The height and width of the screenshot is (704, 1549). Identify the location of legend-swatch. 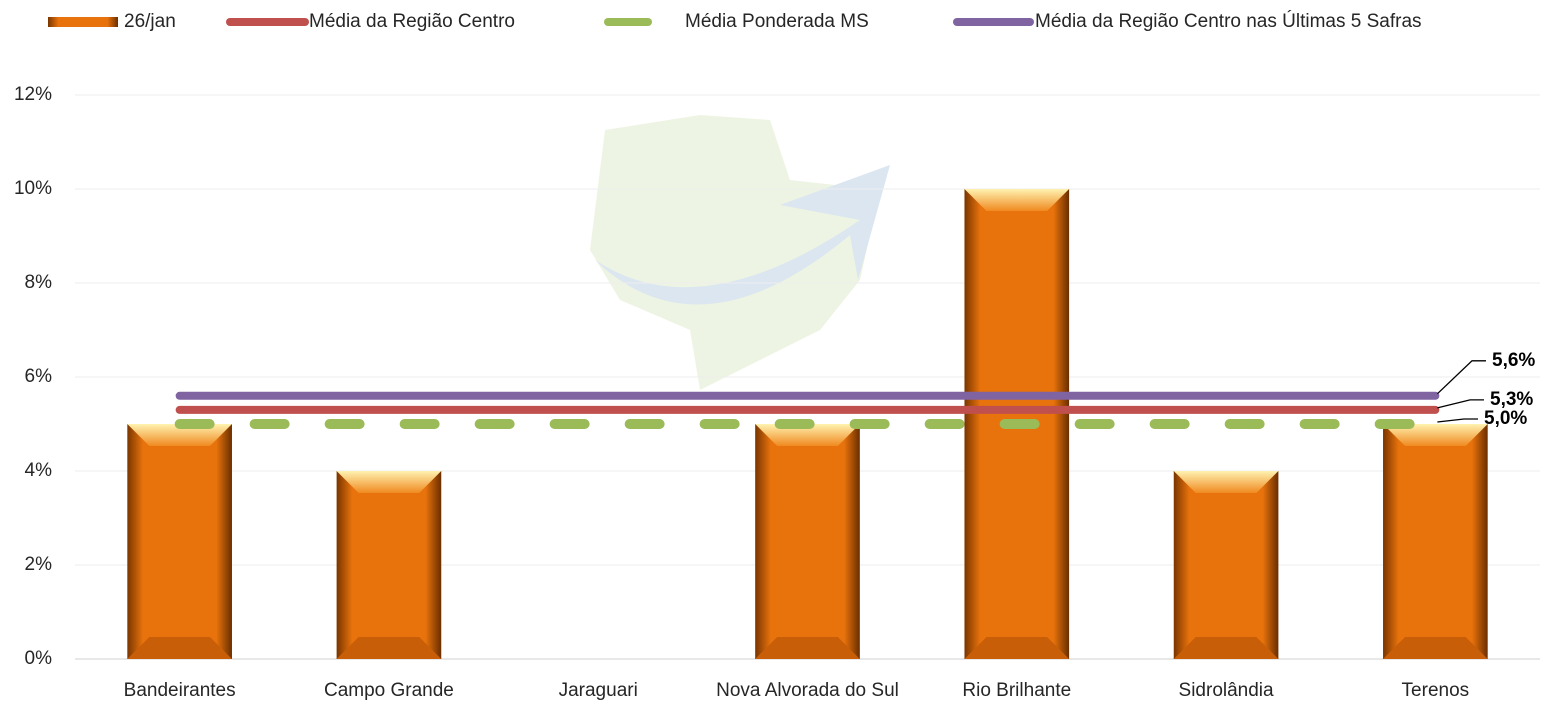
(83, 22).